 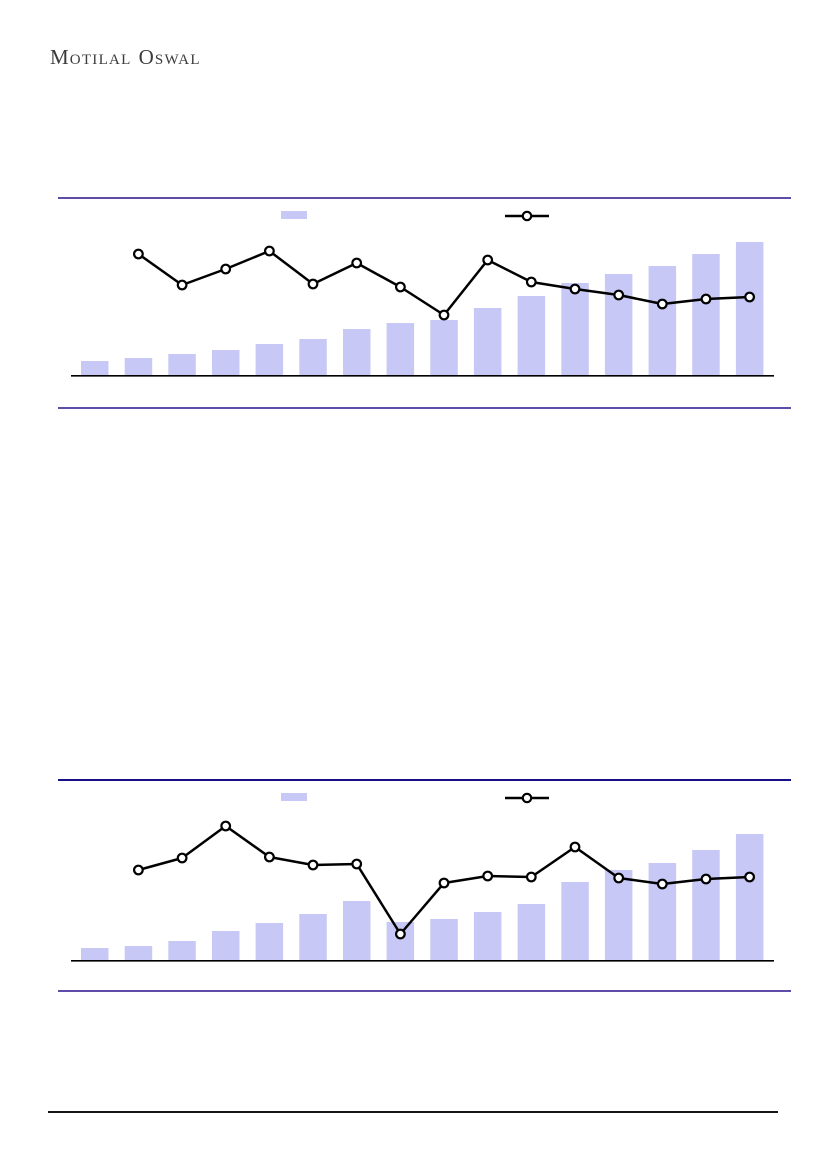 What do you see at coordinates (424, 212) in the screenshot?
I see `top-chart-legend` at bounding box center [424, 212].